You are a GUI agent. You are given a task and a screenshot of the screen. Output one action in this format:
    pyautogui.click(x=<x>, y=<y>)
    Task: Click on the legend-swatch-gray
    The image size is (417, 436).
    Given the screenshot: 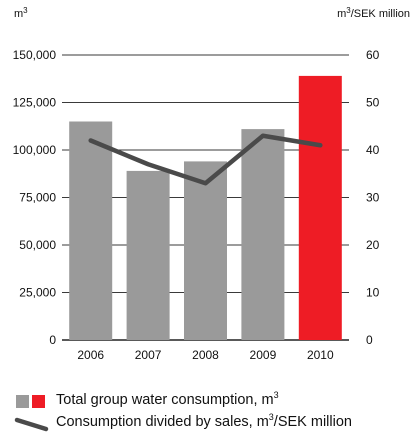 What is the action you would take?
    pyautogui.click(x=22, y=401)
    